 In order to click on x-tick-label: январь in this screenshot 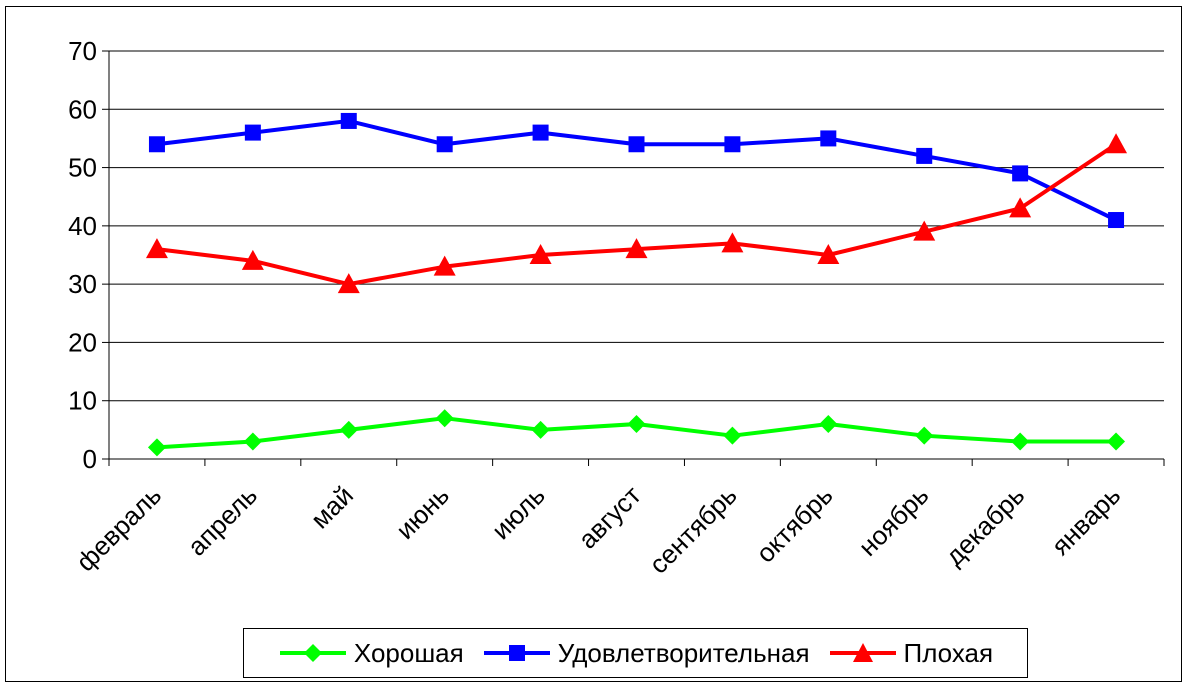, I will do `click(1085, 520)`.